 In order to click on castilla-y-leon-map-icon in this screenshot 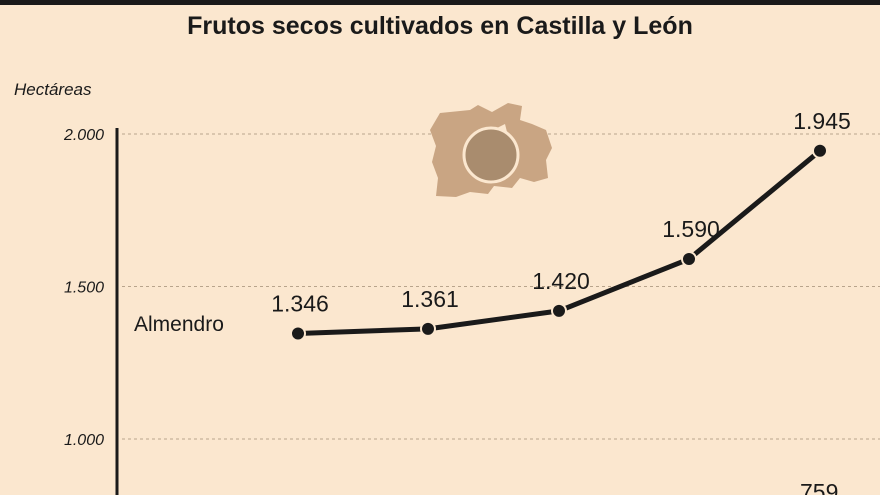, I will do `click(491, 150)`.